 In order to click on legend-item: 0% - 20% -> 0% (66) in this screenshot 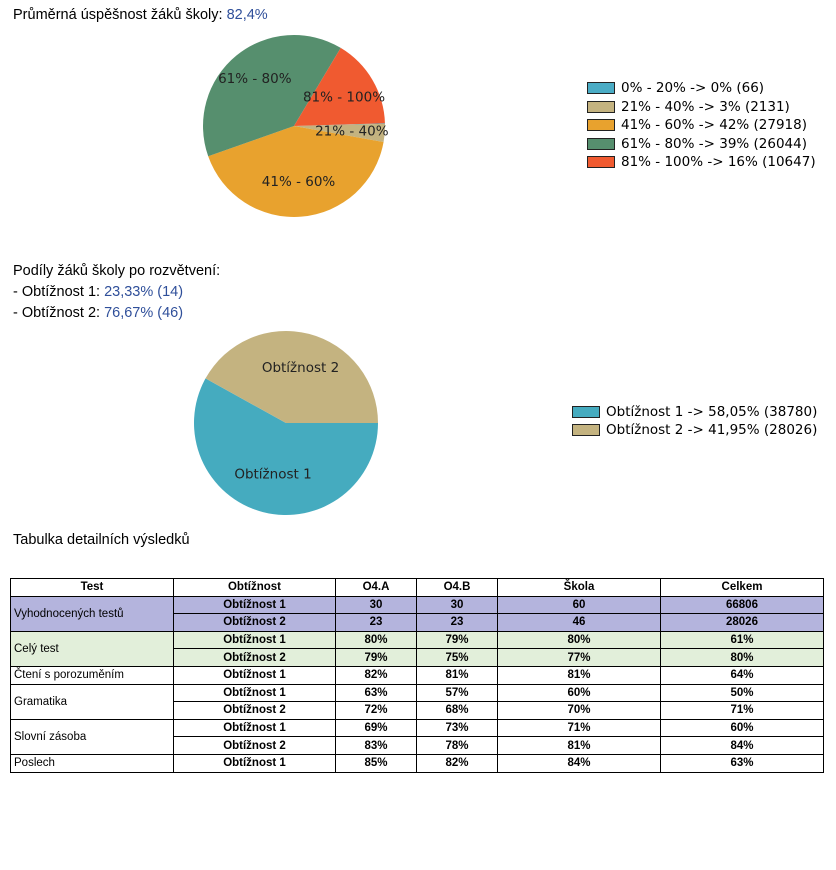, I will do `click(701, 88)`.